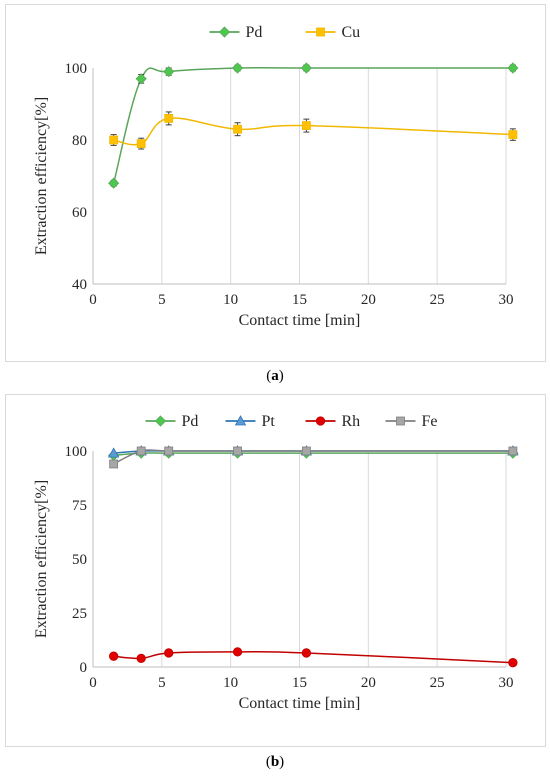 The image size is (550, 778). I want to click on chart-a-x-tick-label: 25, so click(437, 300).